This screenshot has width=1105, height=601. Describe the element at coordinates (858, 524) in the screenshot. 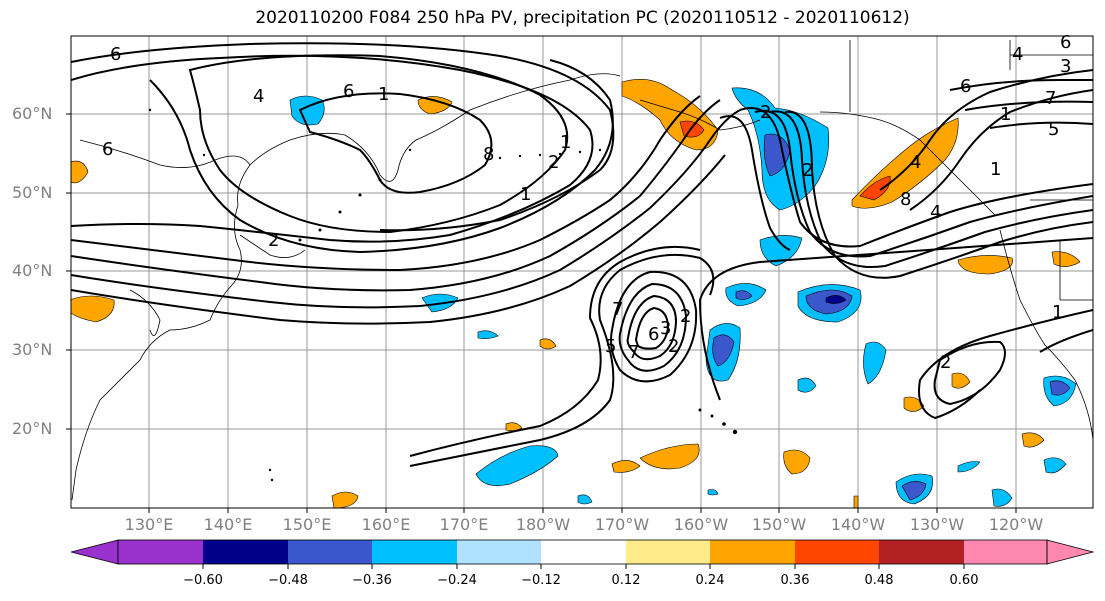

I see `lon-label: 140°W` at that location.